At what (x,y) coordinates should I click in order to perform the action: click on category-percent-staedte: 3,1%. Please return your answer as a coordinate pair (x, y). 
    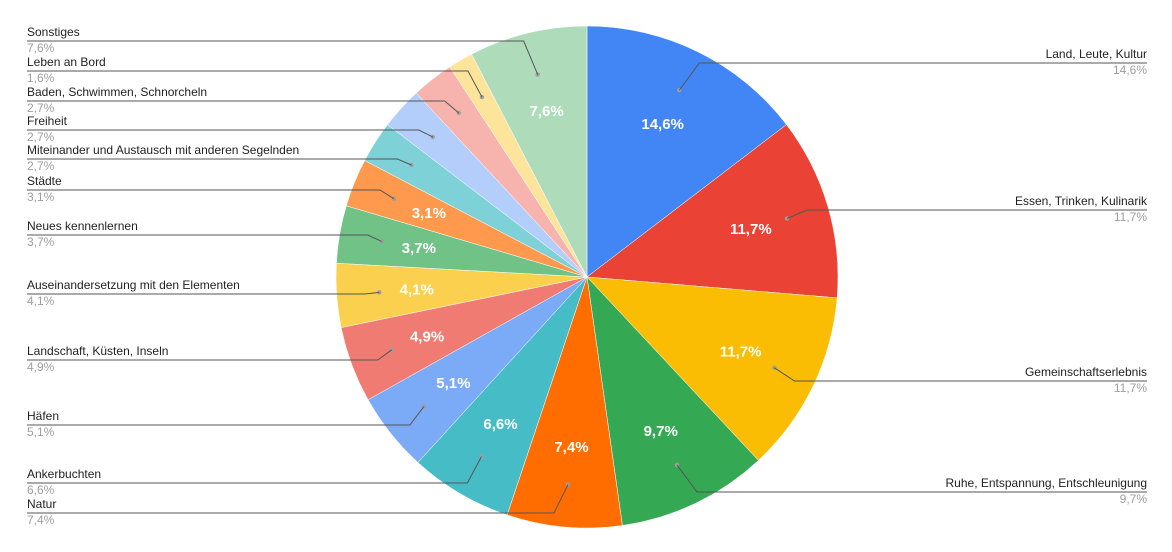
    Looking at the image, I should click on (41, 197).